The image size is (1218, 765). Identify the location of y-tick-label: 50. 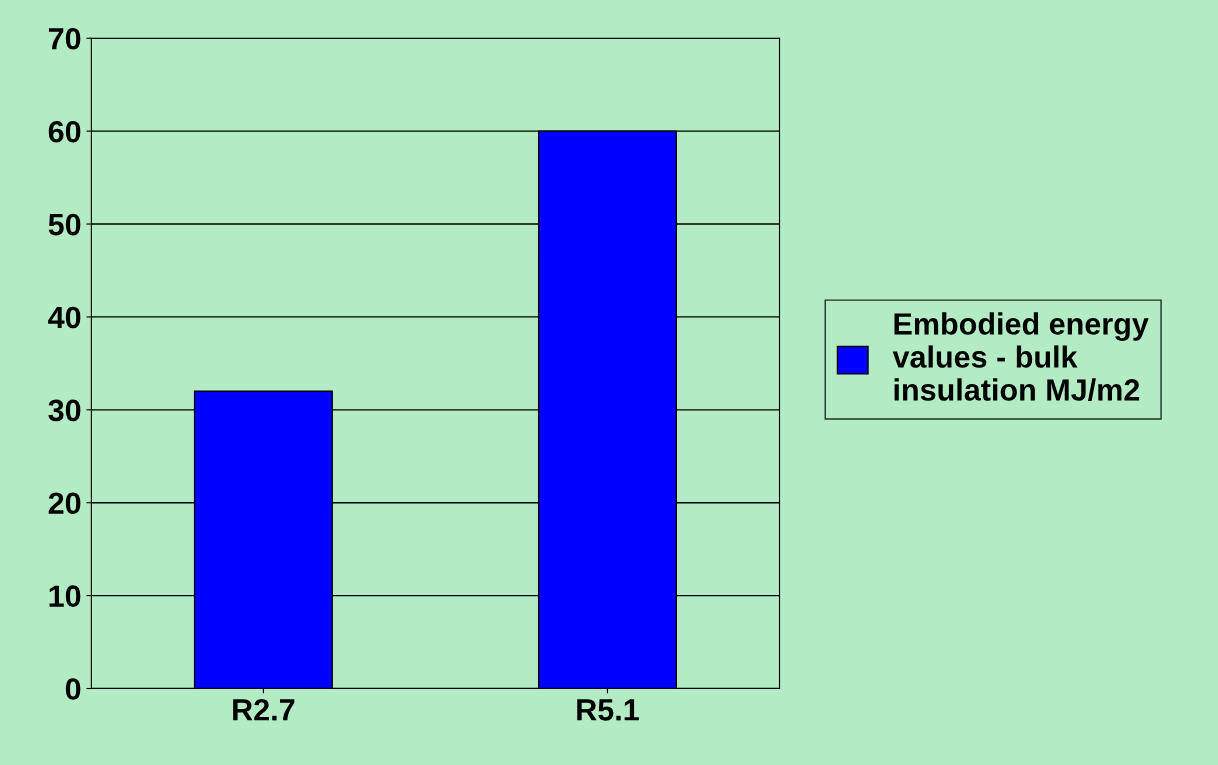
(64, 224).